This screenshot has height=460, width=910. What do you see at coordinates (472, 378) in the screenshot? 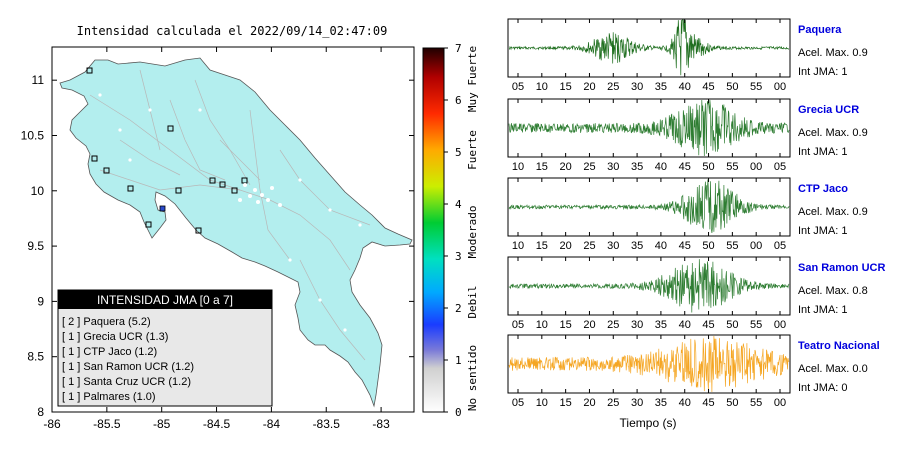
I see `colorbar-label: No sentido` at bounding box center [472, 378].